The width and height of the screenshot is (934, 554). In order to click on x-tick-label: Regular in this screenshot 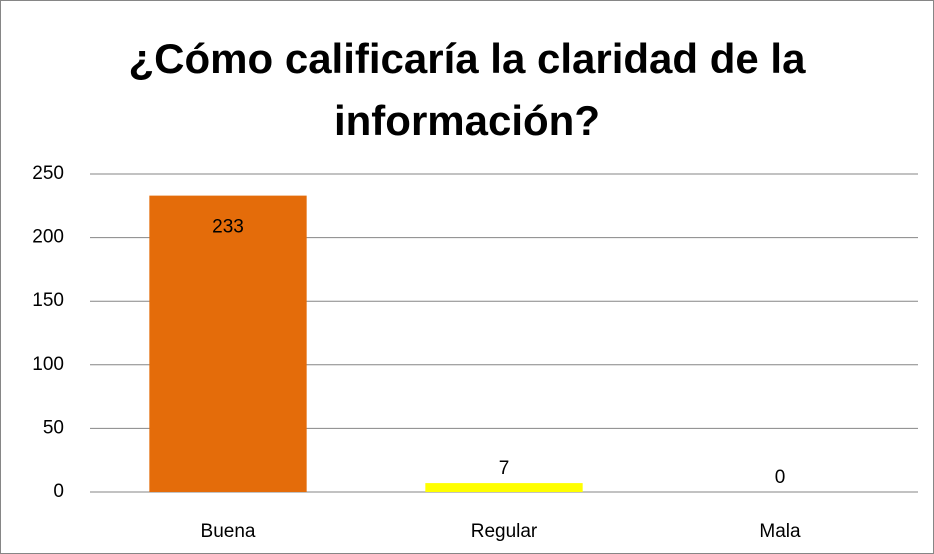, I will do `click(504, 531)`.